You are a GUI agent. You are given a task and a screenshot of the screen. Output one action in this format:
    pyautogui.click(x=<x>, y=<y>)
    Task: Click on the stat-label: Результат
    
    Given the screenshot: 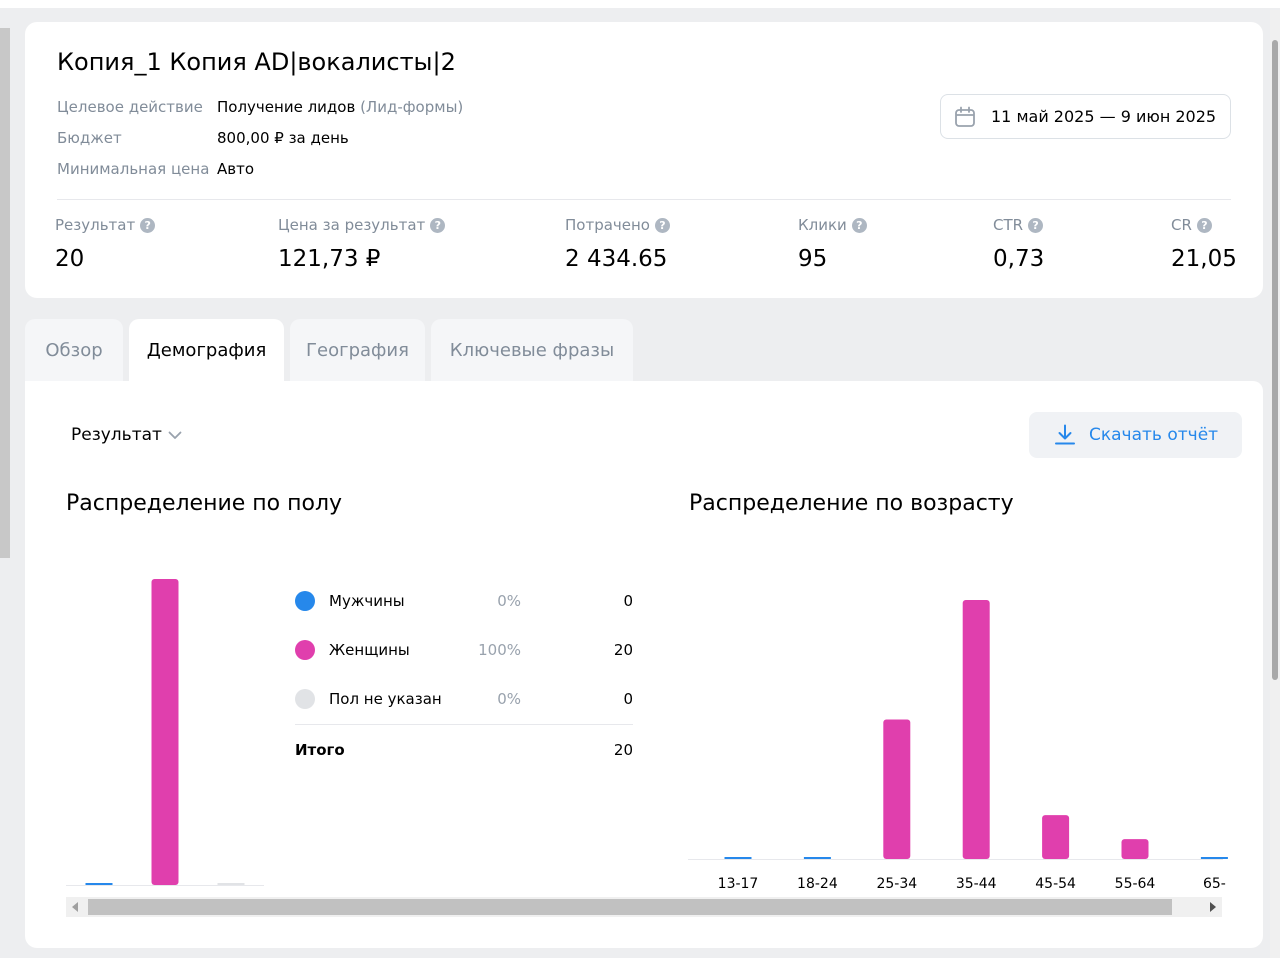 What is the action you would take?
    pyautogui.click(x=95, y=225)
    